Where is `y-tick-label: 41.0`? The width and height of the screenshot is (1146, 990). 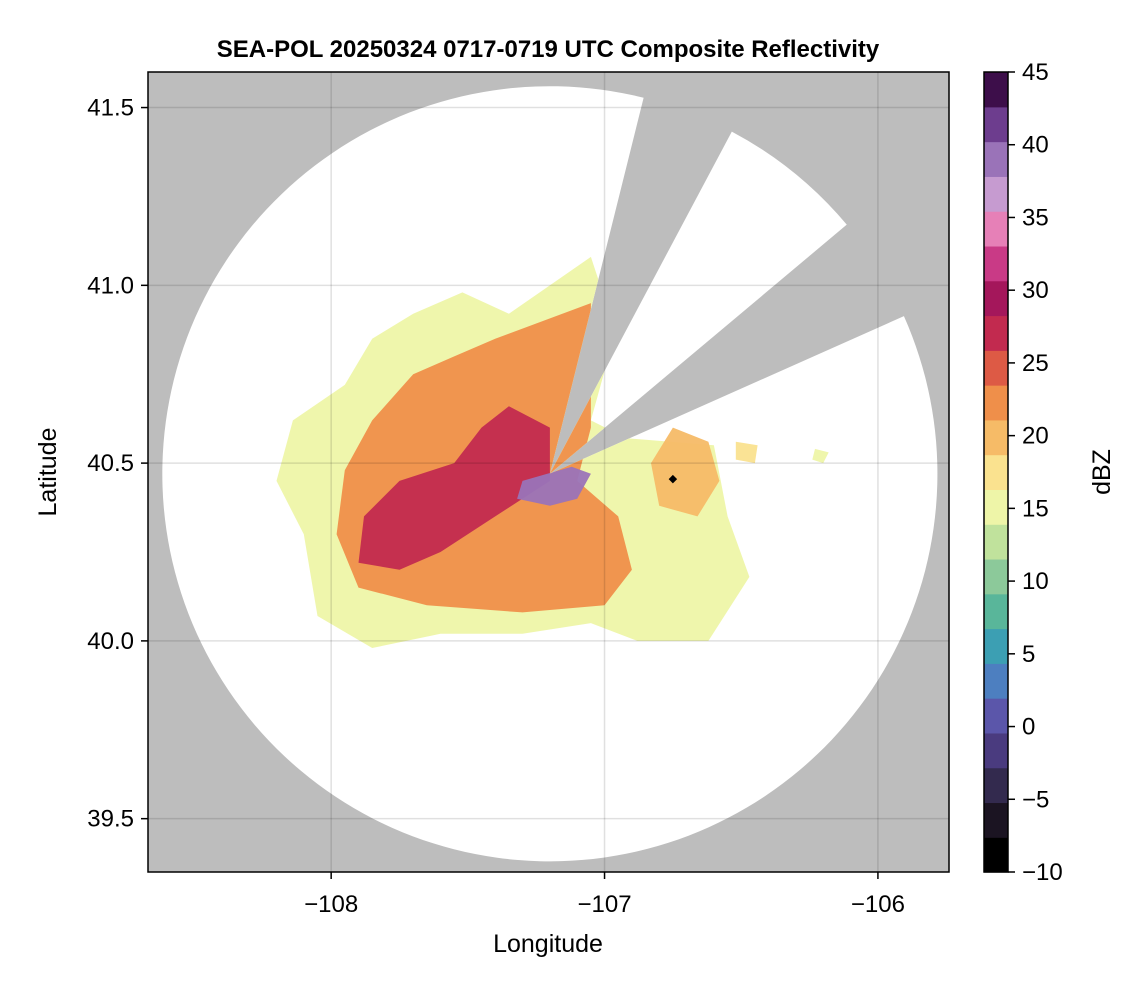
y-tick-label: 41.0 is located at coordinates (110, 285).